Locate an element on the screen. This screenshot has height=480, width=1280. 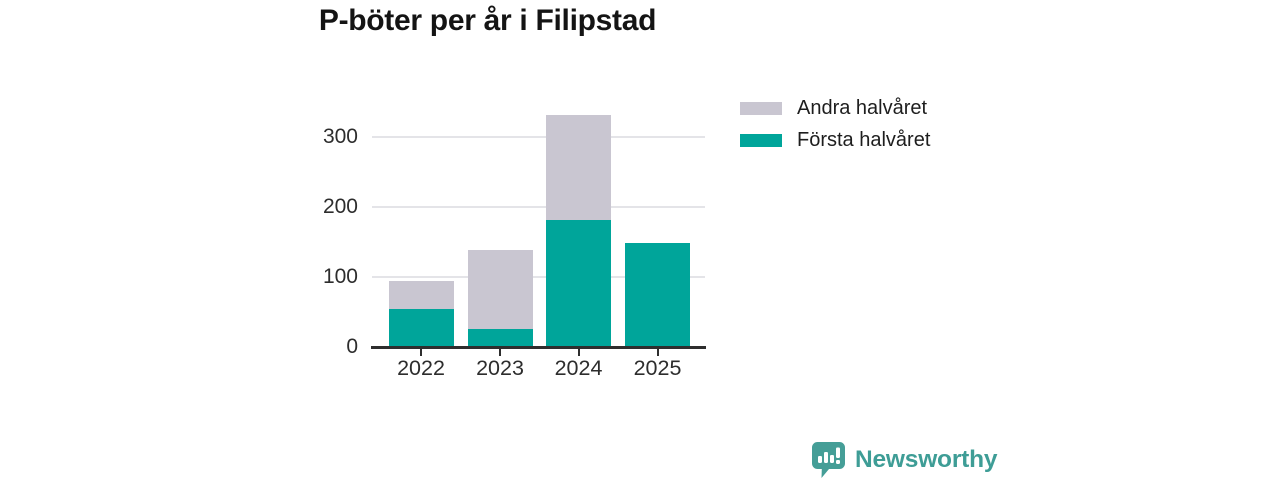
legend: Andra halvåret Första halvåret is located at coordinates (835, 127).